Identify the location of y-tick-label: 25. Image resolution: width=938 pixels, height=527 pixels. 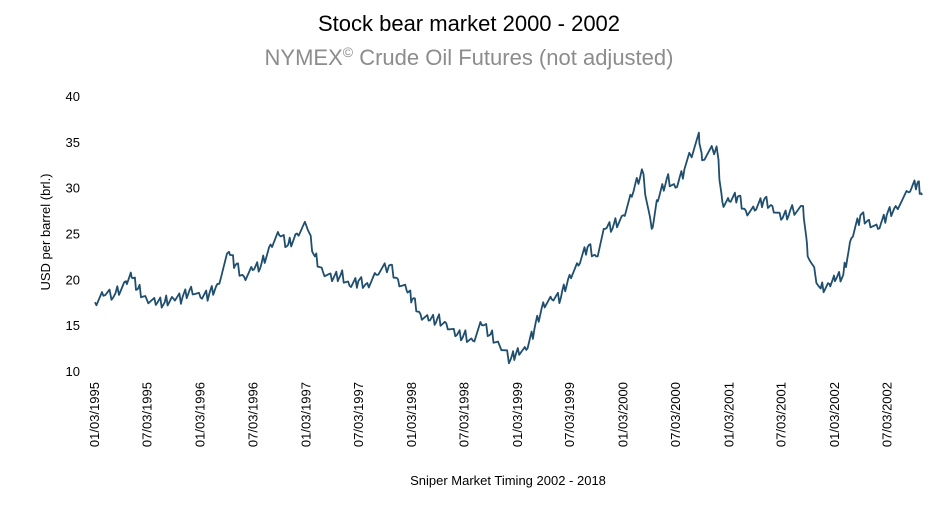
(73, 234).